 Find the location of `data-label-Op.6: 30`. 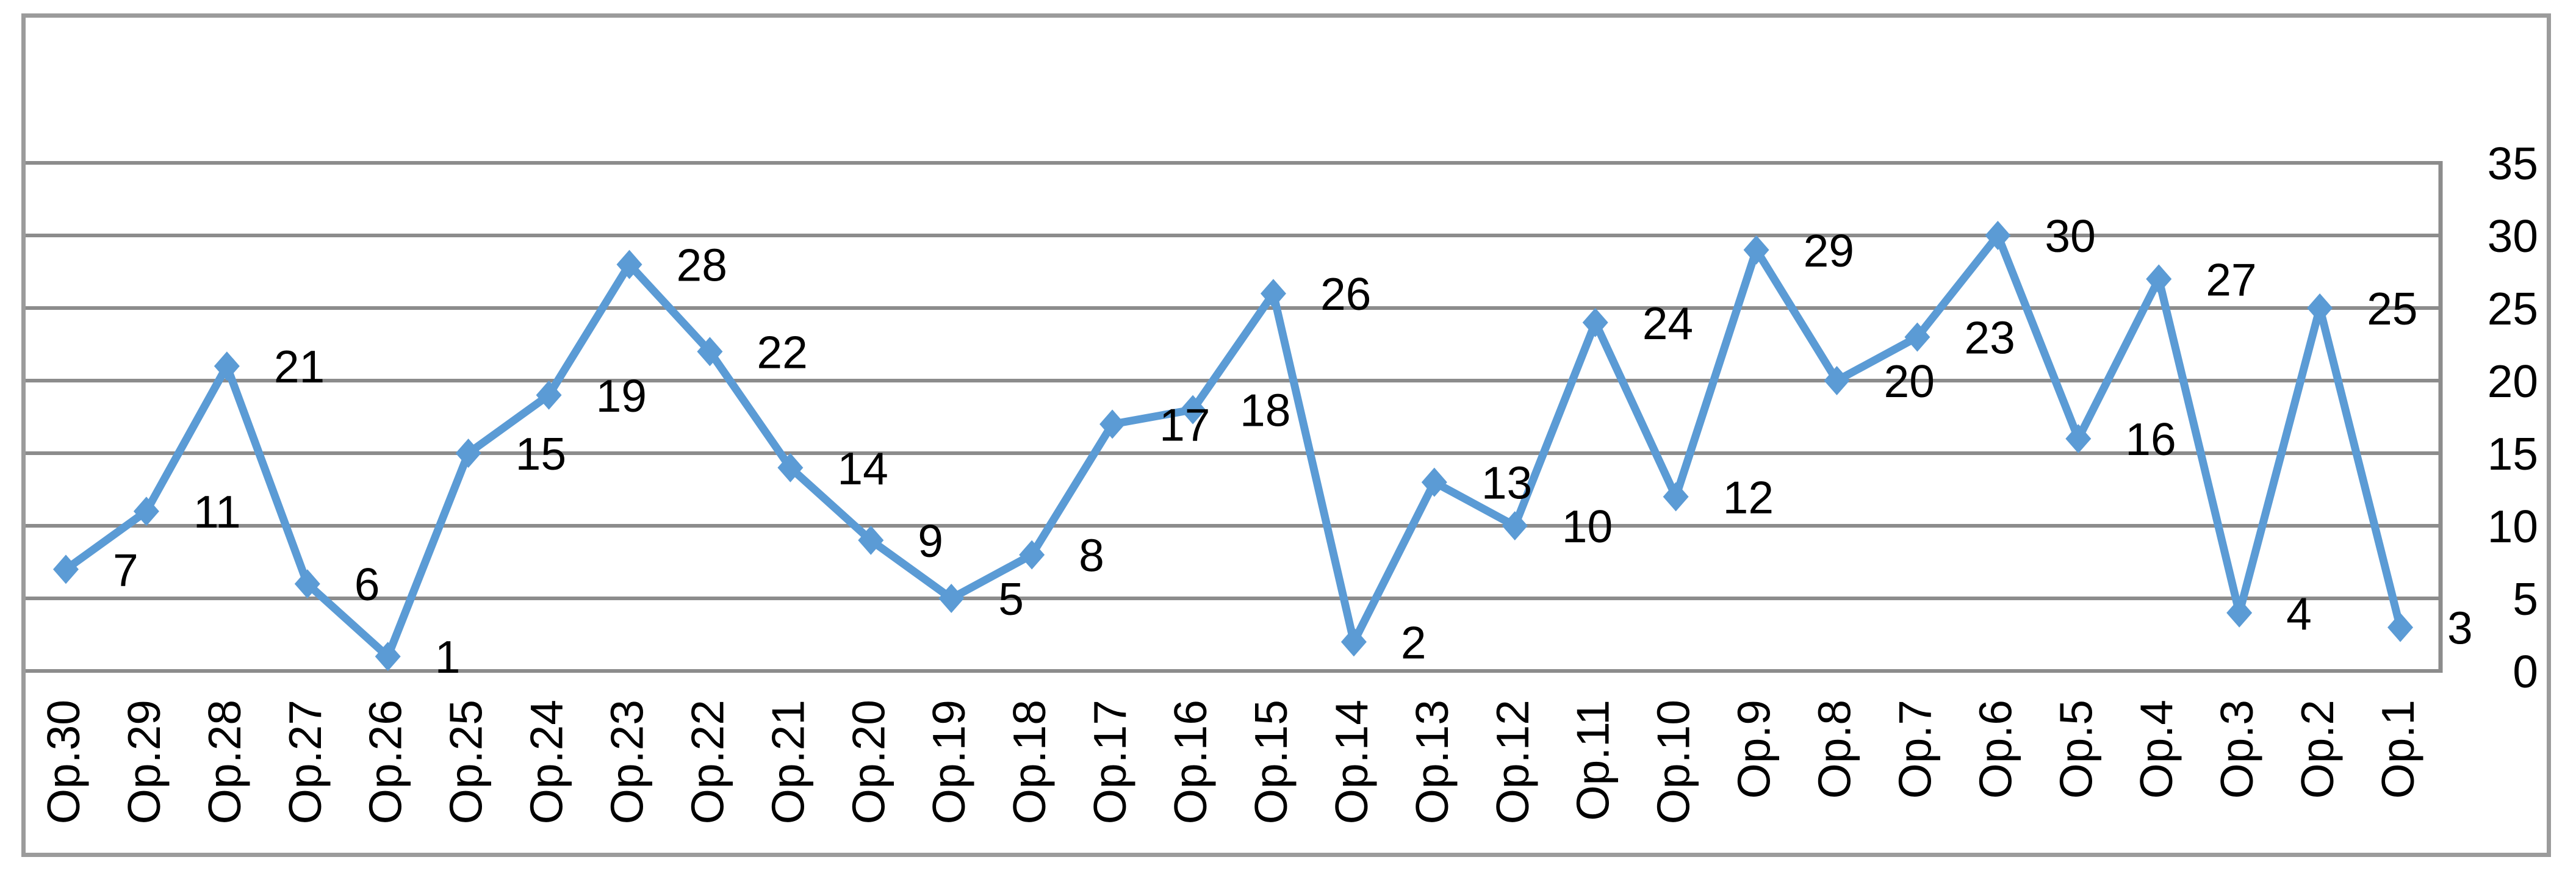

data-label-Op.6: 30 is located at coordinates (2070, 236).